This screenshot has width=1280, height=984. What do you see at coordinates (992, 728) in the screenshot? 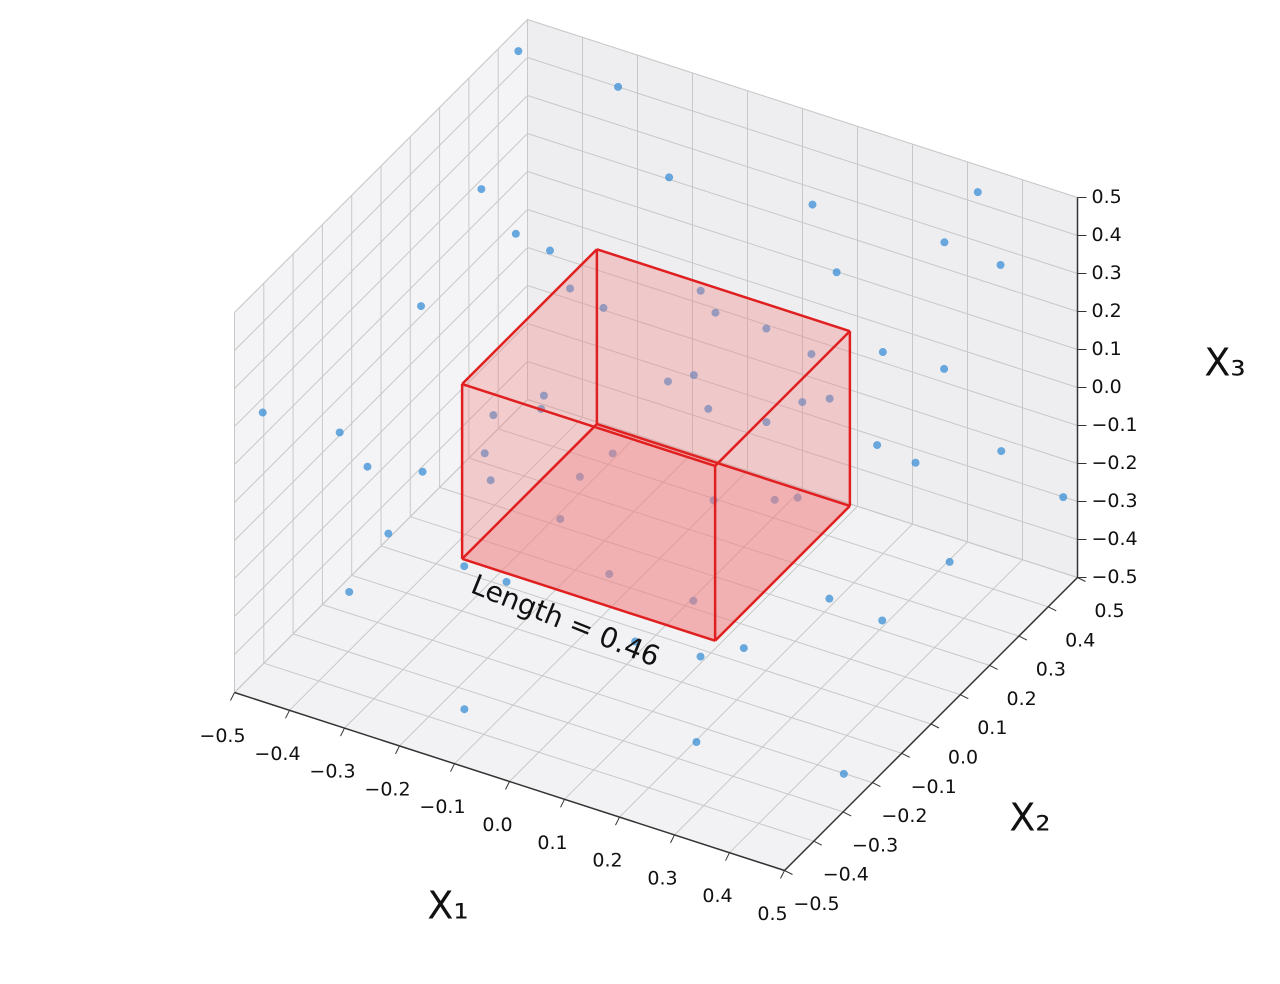
I see `y-tick-label: 0.1` at bounding box center [992, 728].